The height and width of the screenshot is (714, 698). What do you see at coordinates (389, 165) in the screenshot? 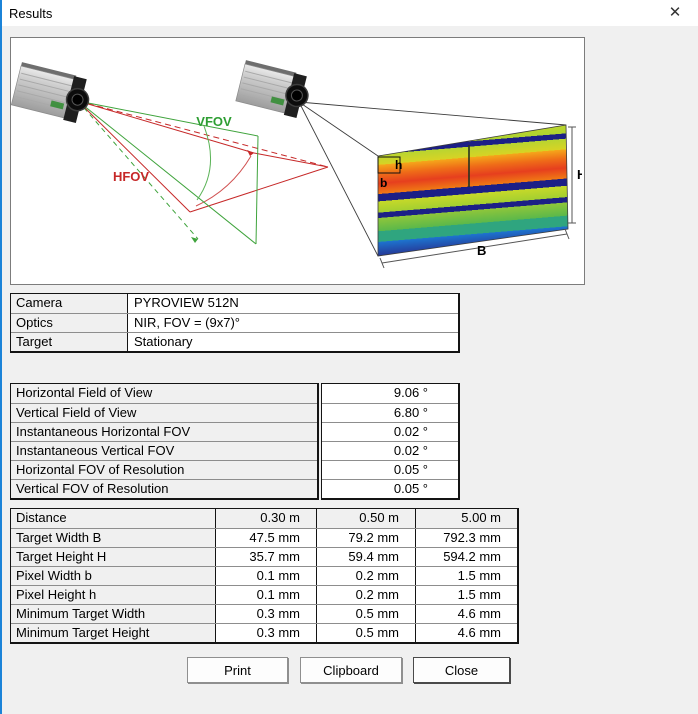
I see `pixel-outline` at bounding box center [389, 165].